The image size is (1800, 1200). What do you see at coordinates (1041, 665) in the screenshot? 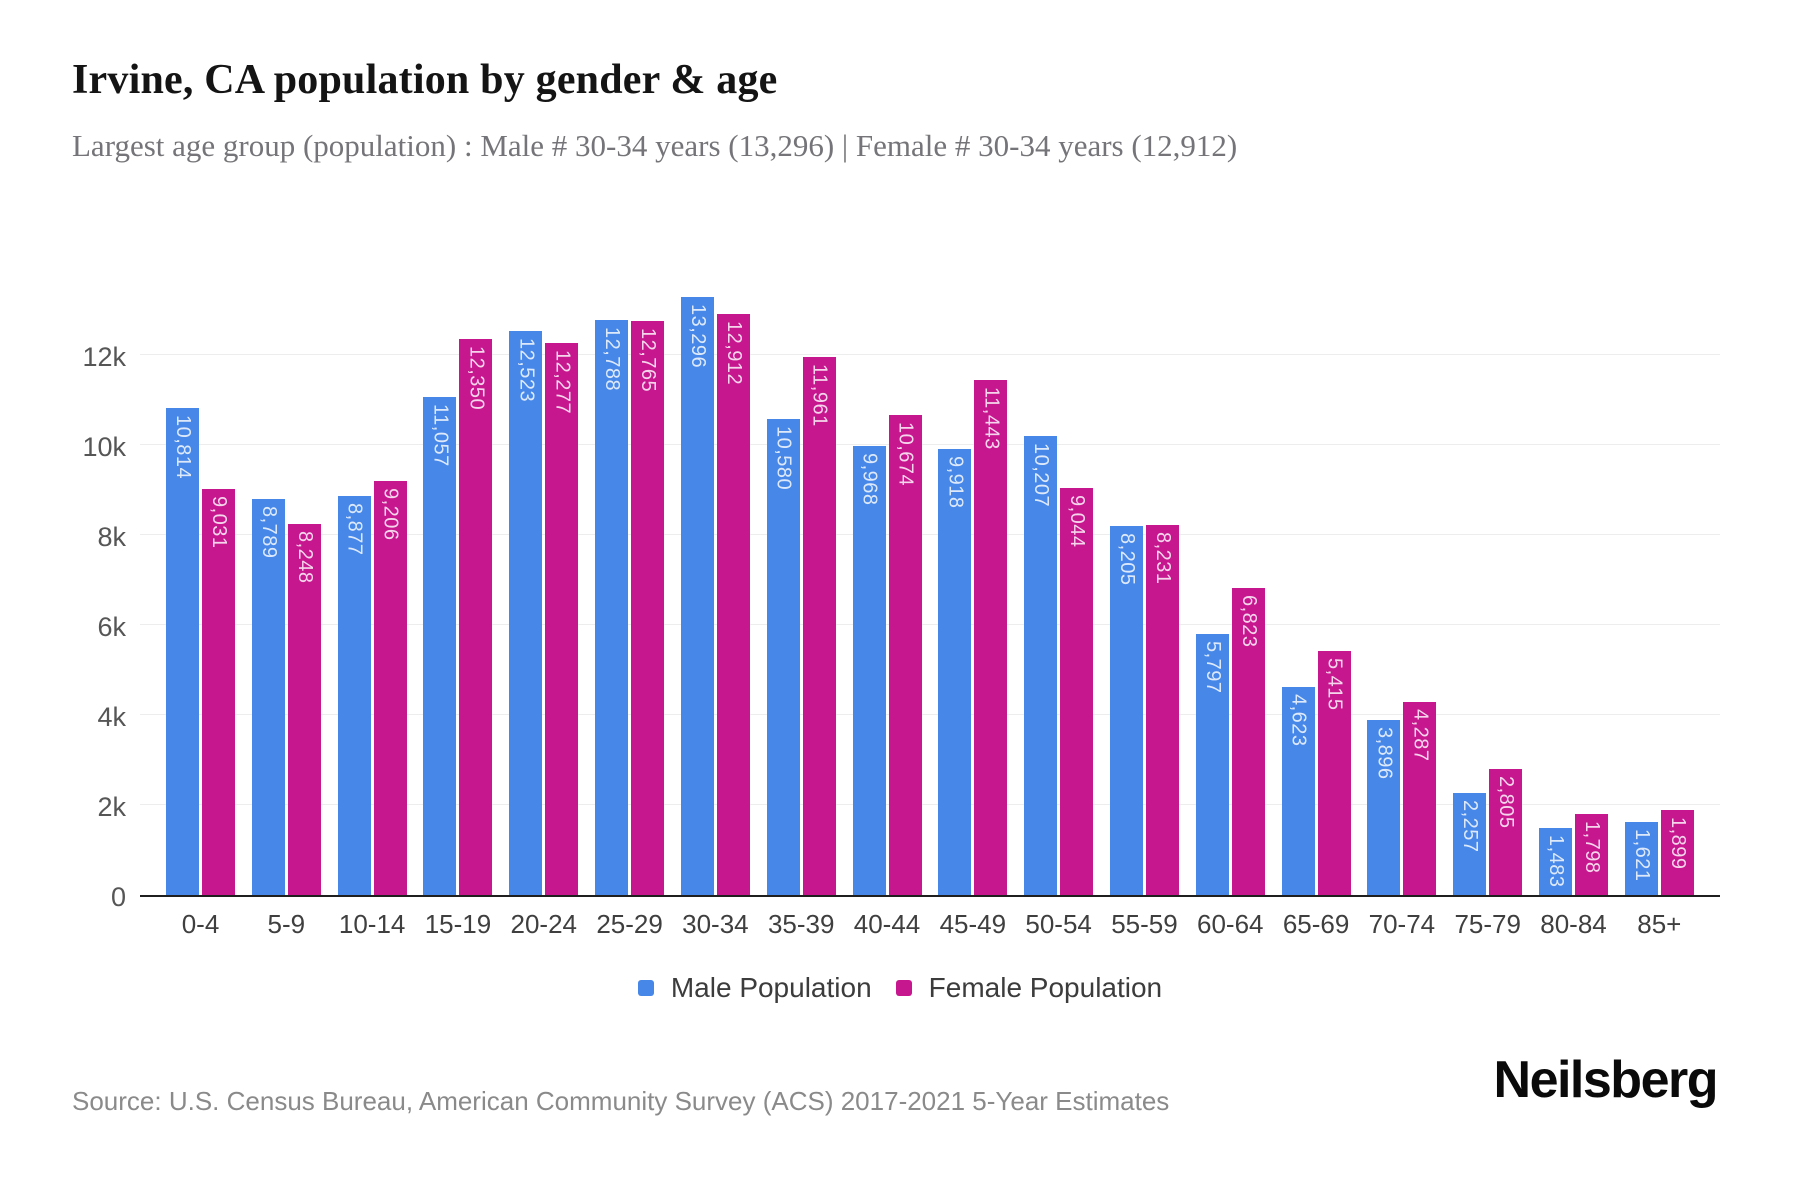
I see `bar-male-50-54: 10,207` at bounding box center [1041, 665].